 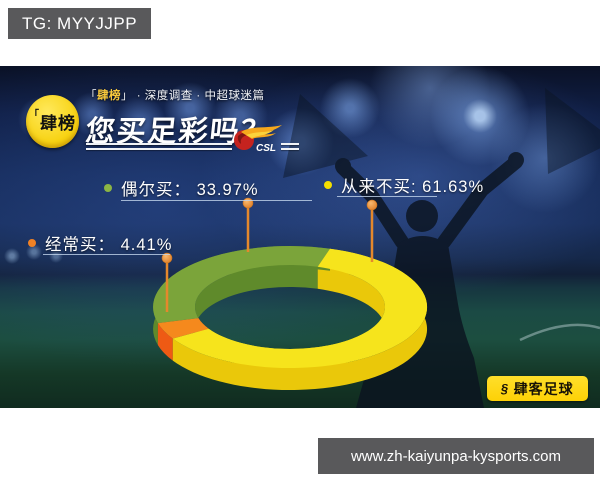 I want to click on siker-football-badge: § 肆客足球, so click(x=537, y=388).